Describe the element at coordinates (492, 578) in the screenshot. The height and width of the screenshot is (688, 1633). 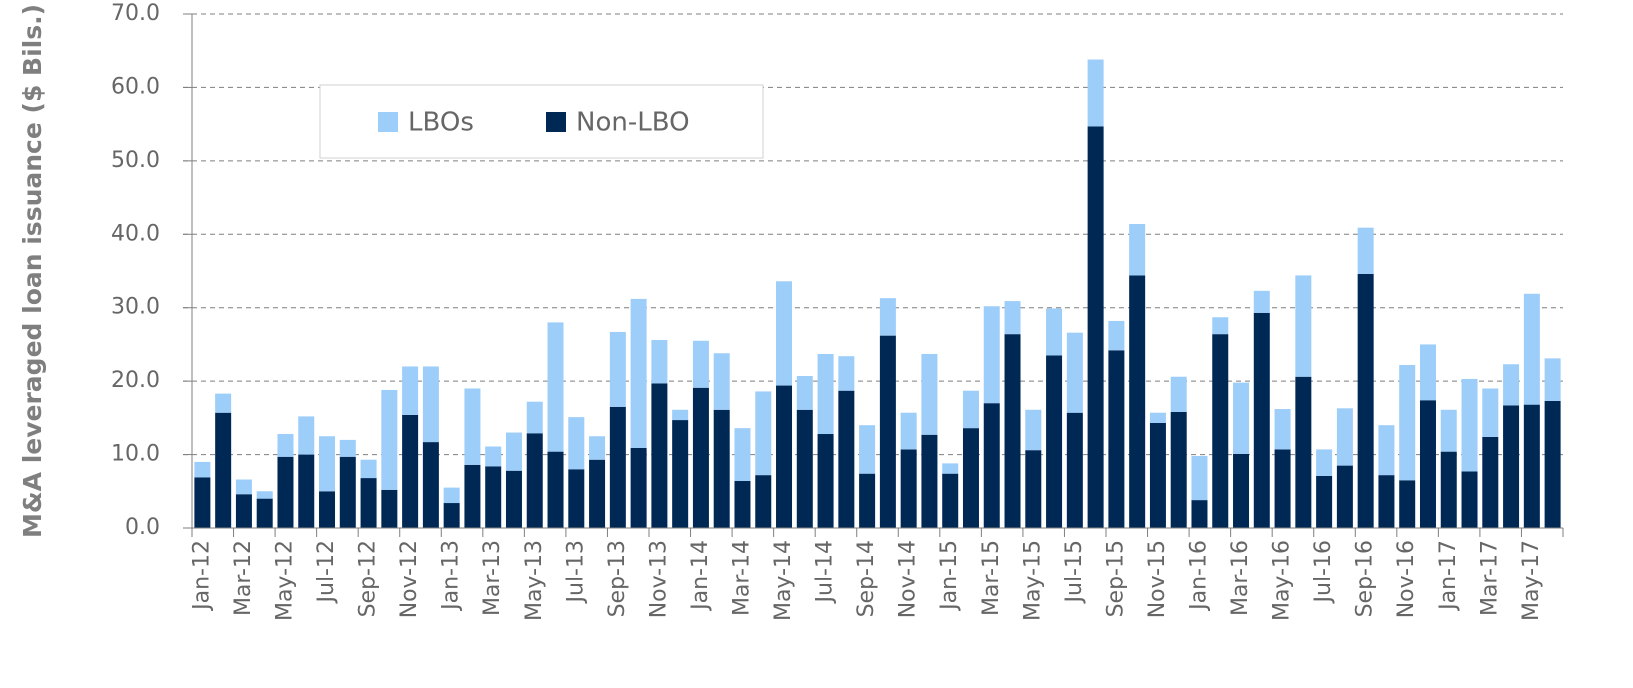
I see `x-tick-label: Mar-13` at that location.